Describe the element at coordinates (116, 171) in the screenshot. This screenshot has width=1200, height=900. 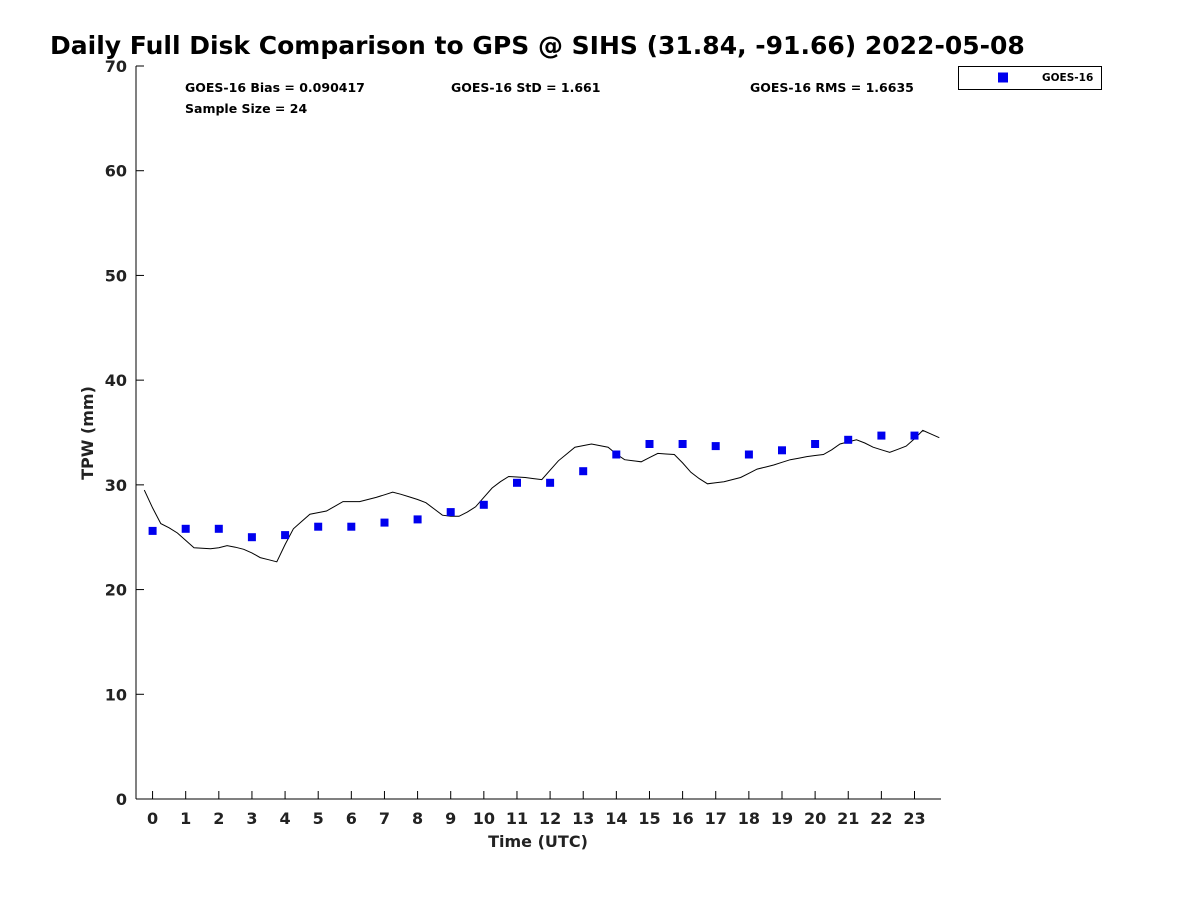
I see `y-tick-label: 60` at that location.